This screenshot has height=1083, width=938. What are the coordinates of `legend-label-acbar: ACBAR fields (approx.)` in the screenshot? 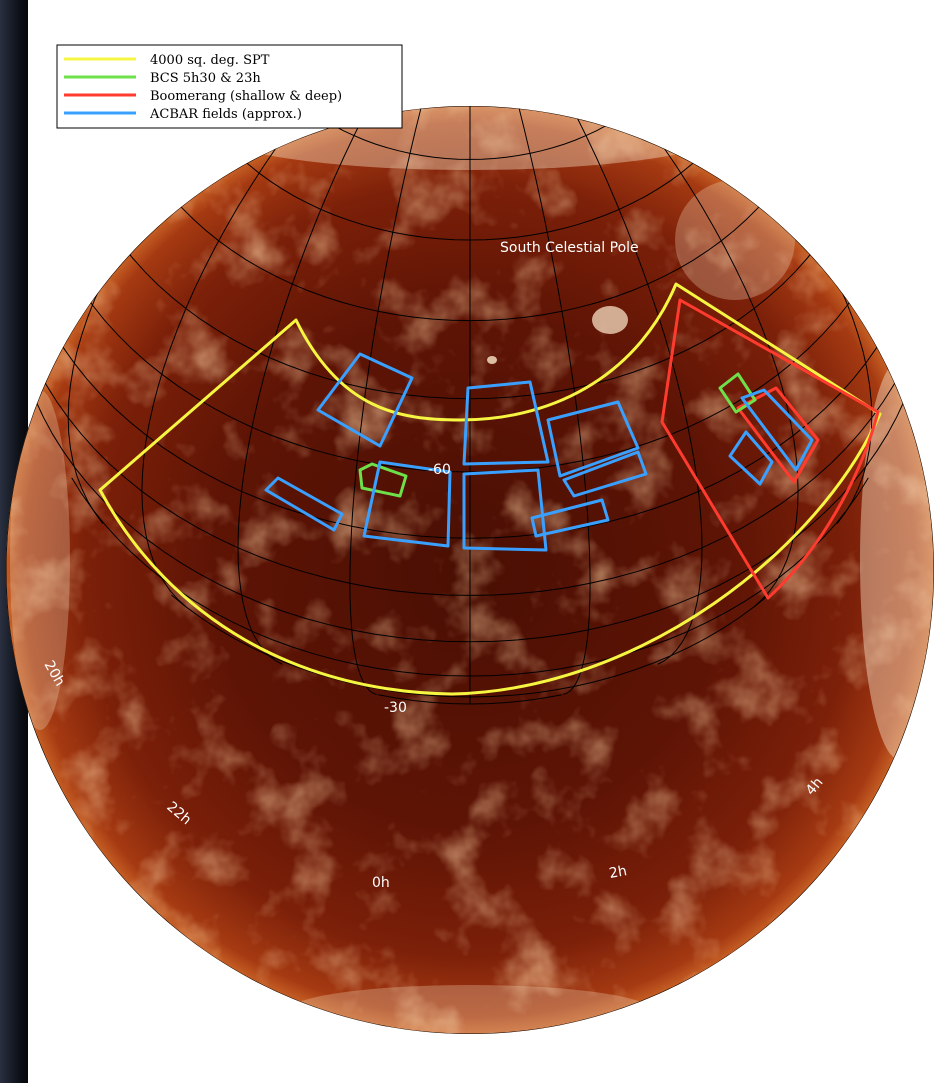 It's located at (225, 114).